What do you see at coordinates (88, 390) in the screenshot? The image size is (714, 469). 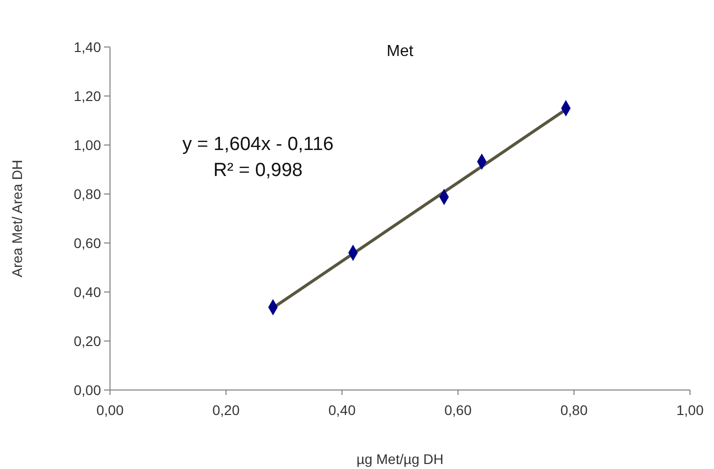 I see `y-tick-label: 0,00` at bounding box center [88, 390].